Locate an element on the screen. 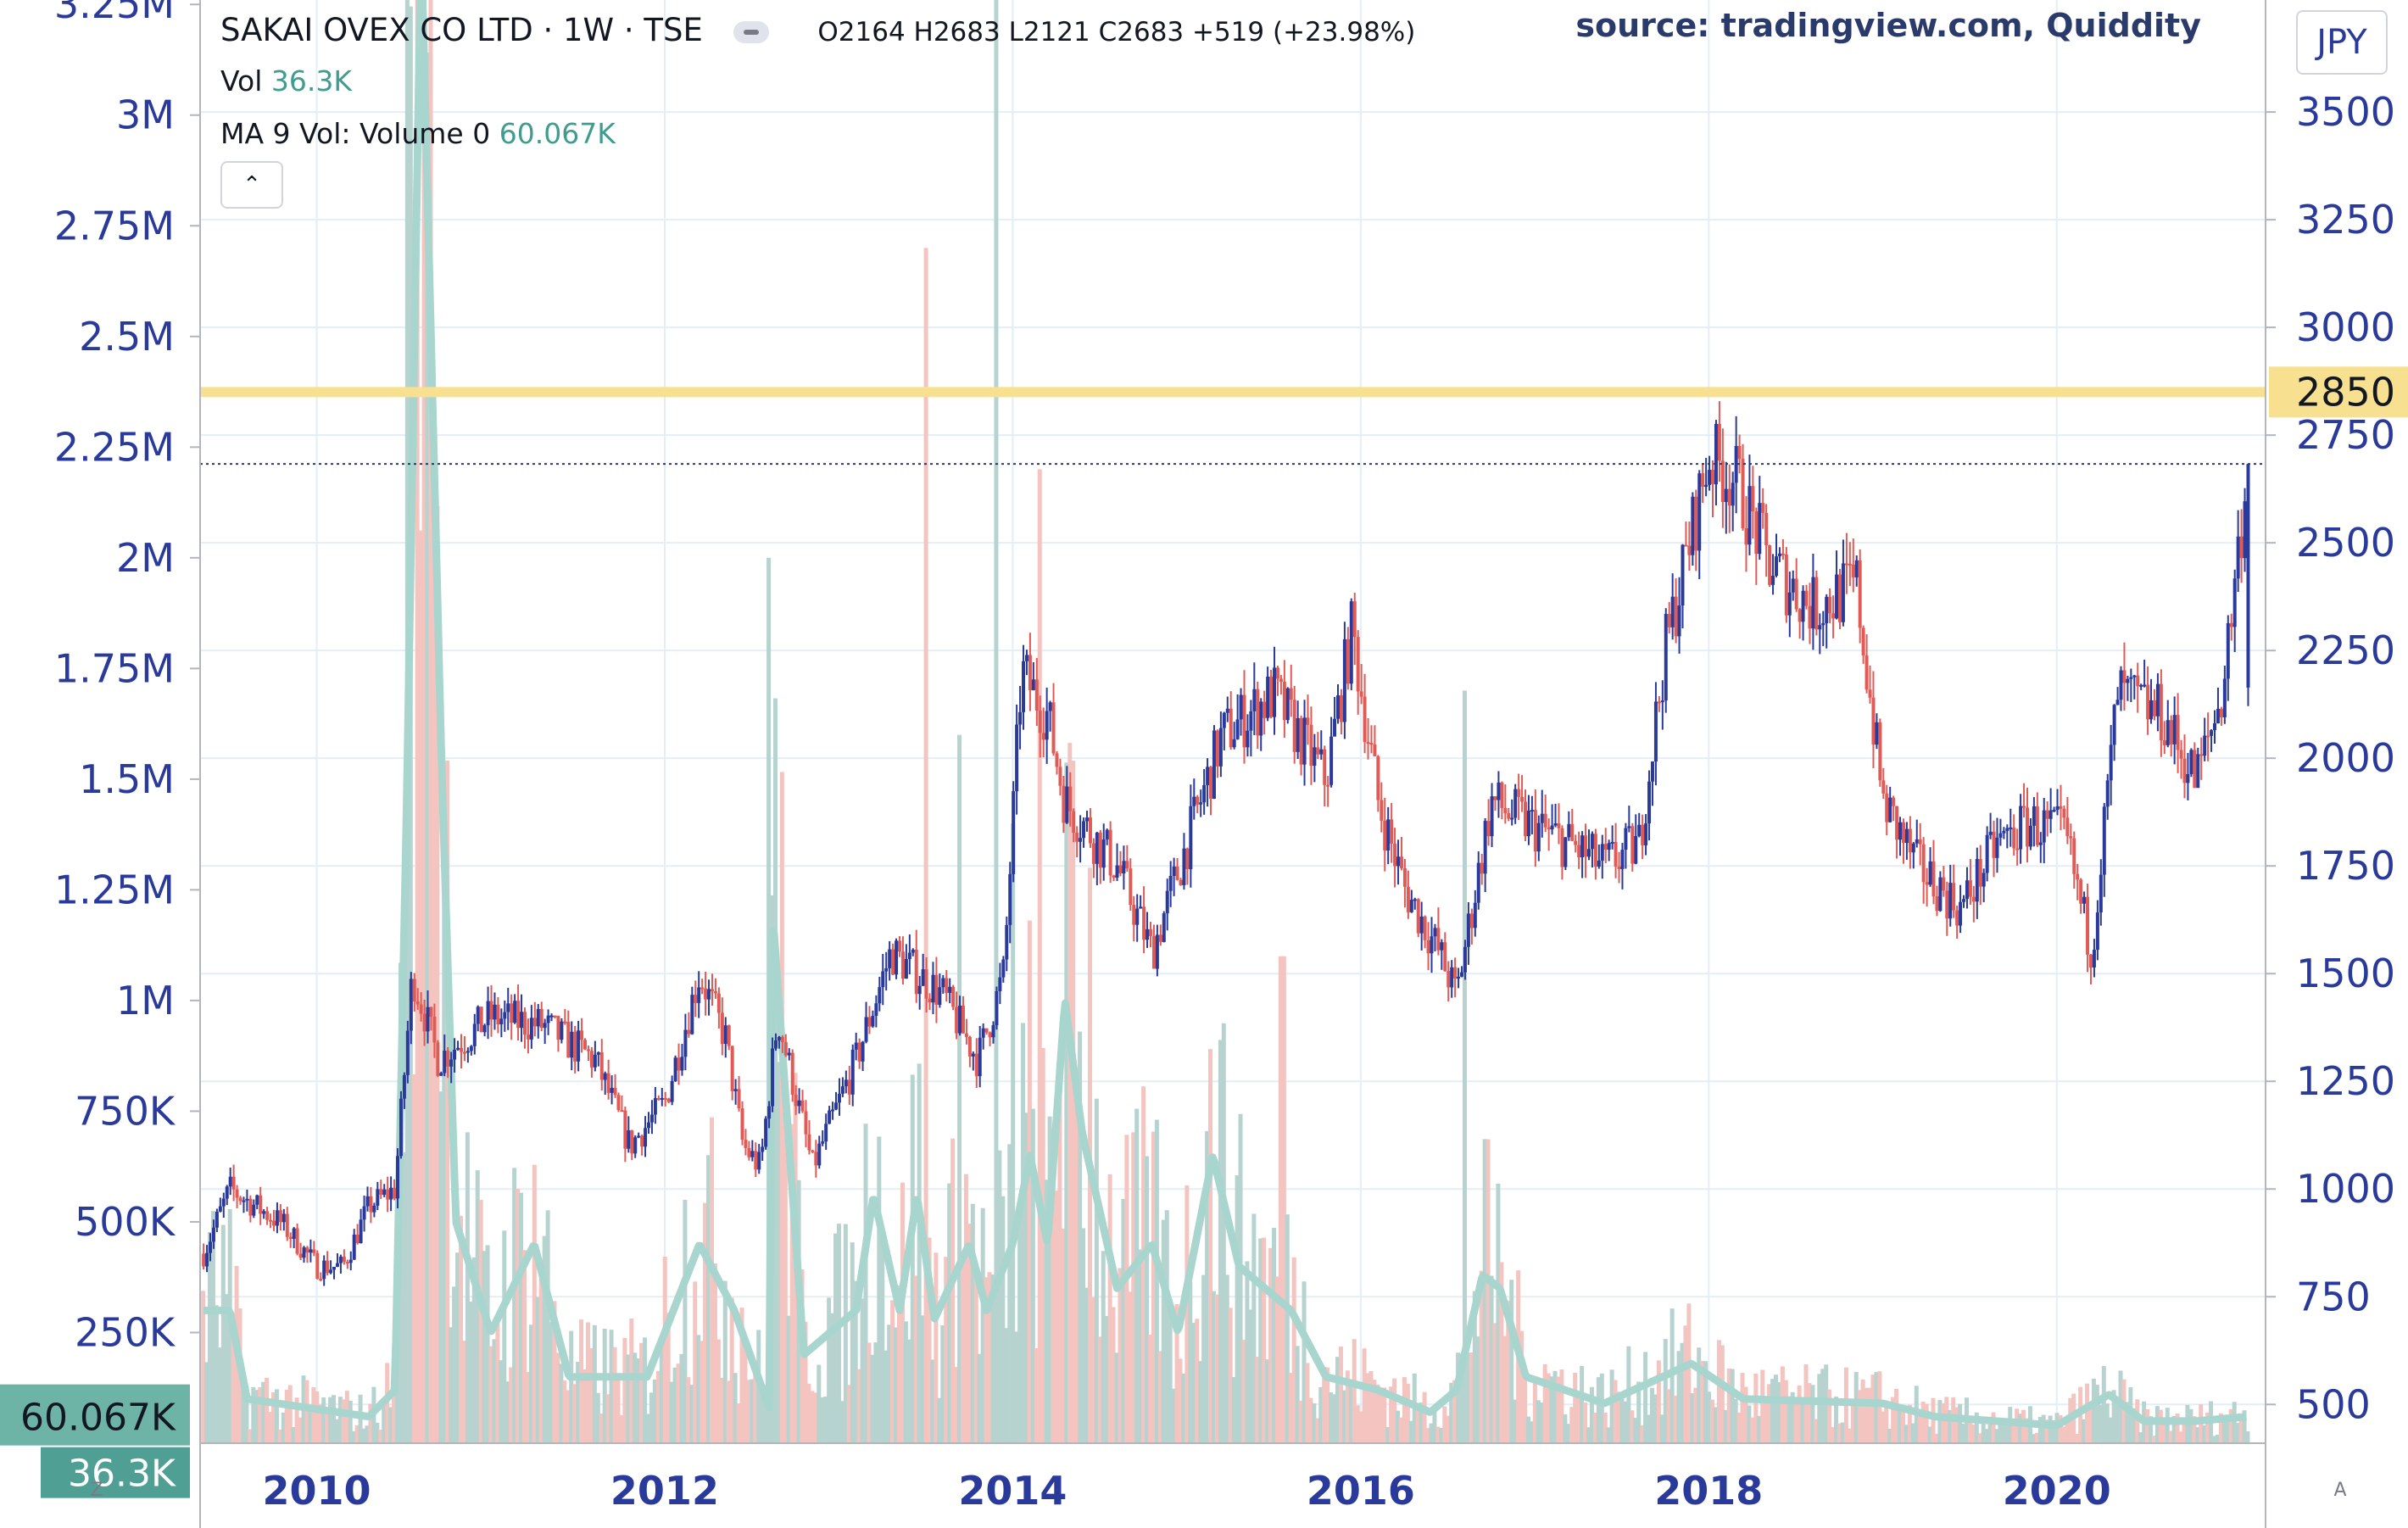 This screenshot has width=2408, height=1528. volume-tick-label: 250K is located at coordinates (125, 1332).